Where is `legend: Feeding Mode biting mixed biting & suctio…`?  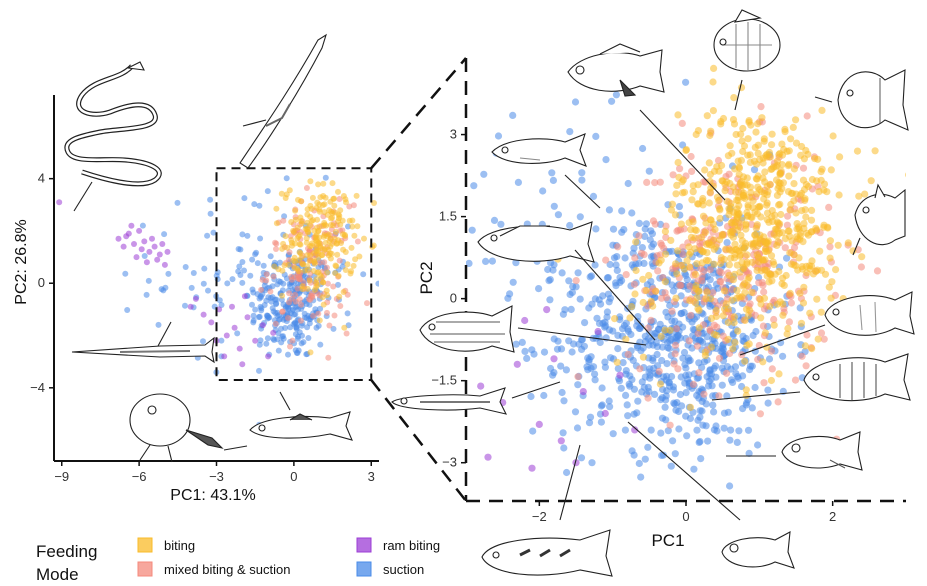 legend: Feeding Mode biting mixed biting & suctio… is located at coordinates (238, 560).